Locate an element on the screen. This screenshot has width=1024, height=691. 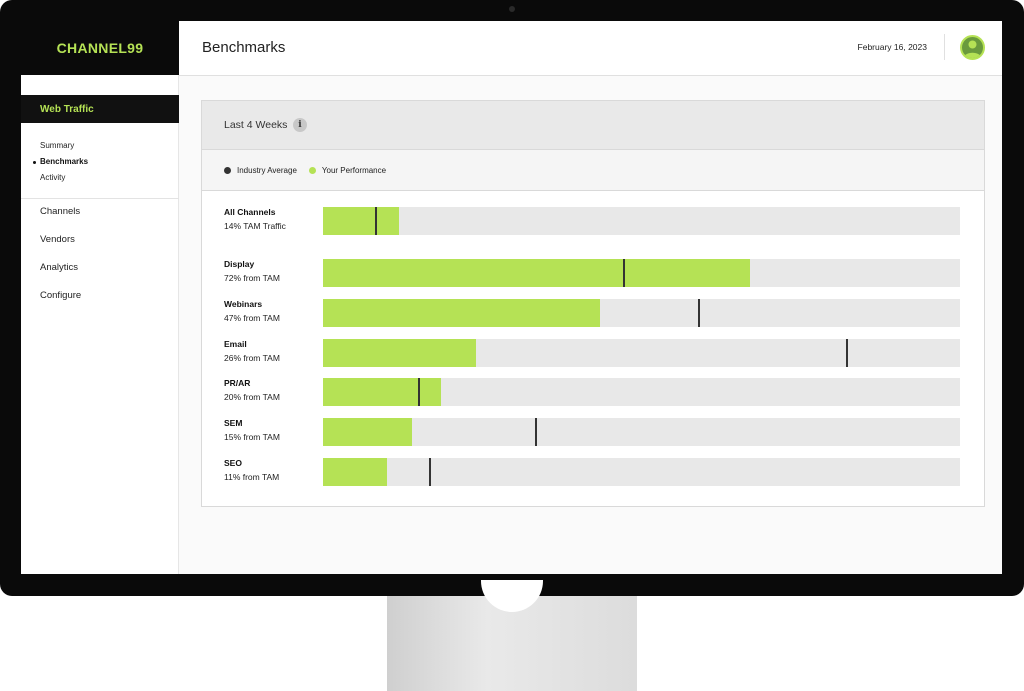
subnav-item-benchmarks: Benchmarks is located at coordinates (60, 162).